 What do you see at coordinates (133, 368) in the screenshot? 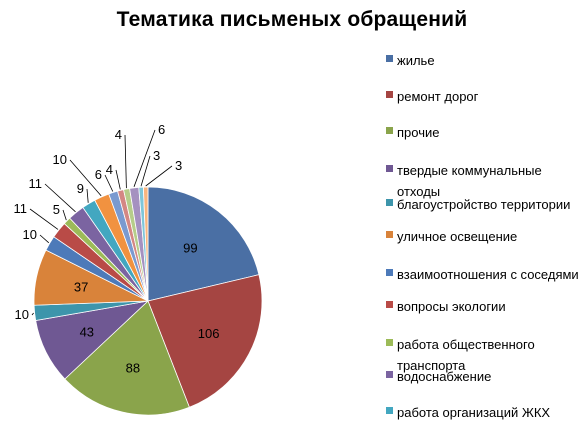
I see `slice-value-label: 88` at bounding box center [133, 368].